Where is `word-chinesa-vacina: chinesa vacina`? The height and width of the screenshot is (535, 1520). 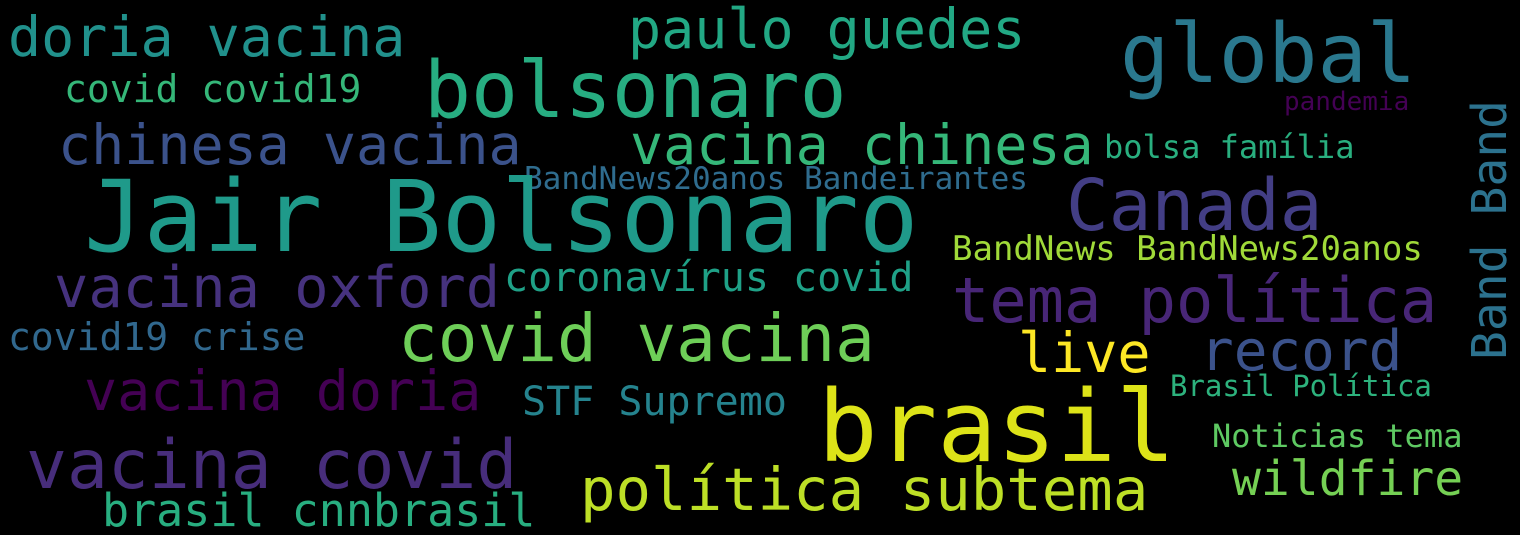
word-chinesa-vacina: chinesa vacina is located at coordinates (290, 145).